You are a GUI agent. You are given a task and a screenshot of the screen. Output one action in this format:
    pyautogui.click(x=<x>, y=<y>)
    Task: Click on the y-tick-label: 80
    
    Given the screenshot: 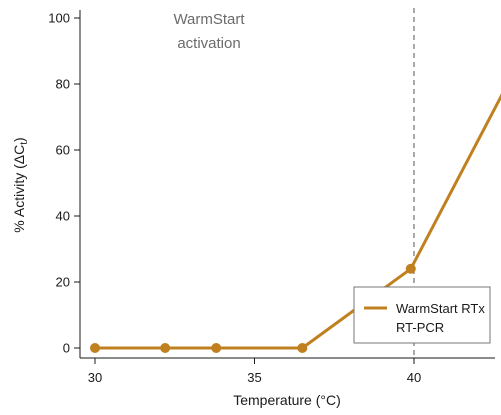 What is the action you would take?
    pyautogui.click(x=63, y=84)
    